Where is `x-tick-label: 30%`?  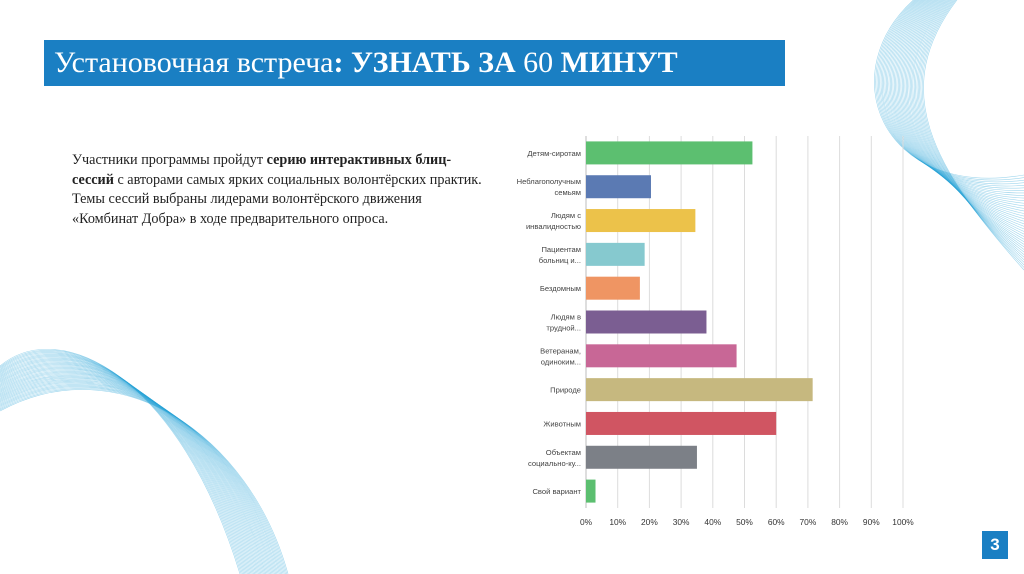
x-tick-label: 30% is located at coordinates (681, 522).